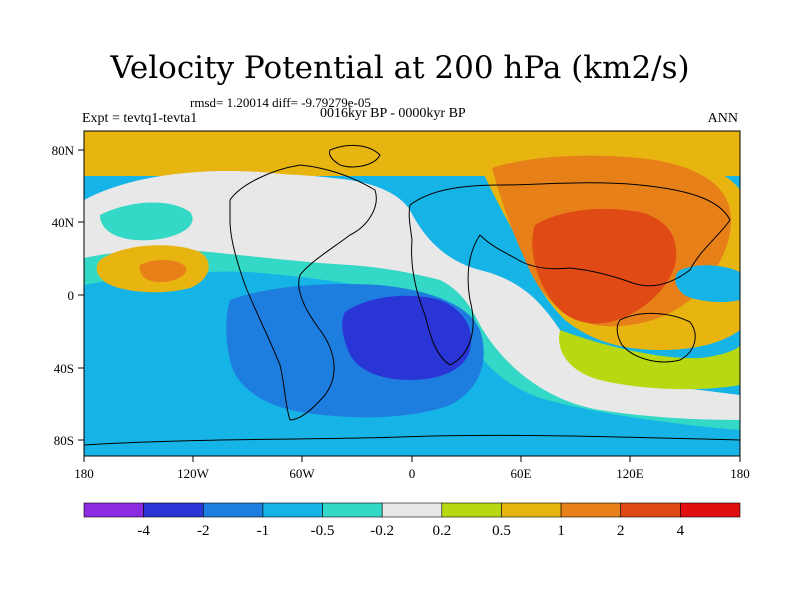 This screenshot has width=800, height=600. Describe the element at coordinates (681, 531) in the screenshot. I see `legend-label: 4` at that location.